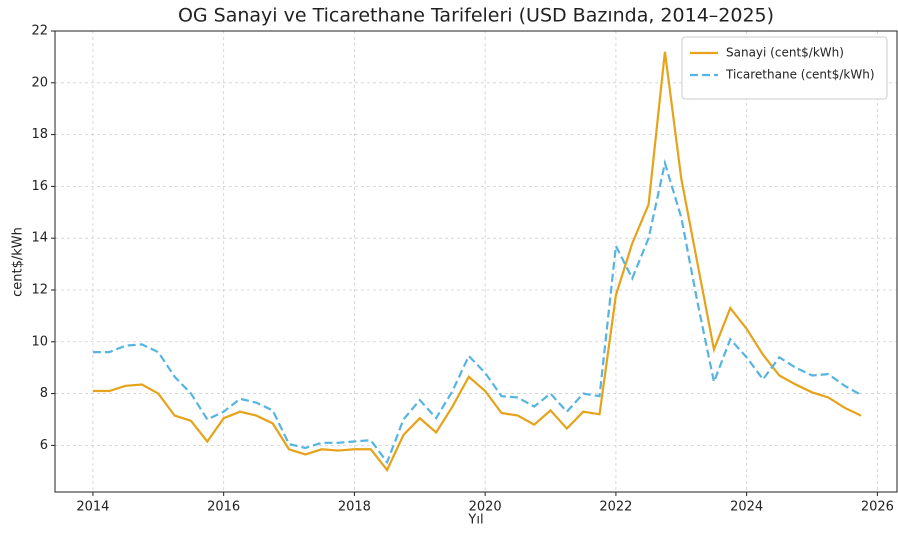  I want to click on x-axis-label: Yıl, so click(475, 520).